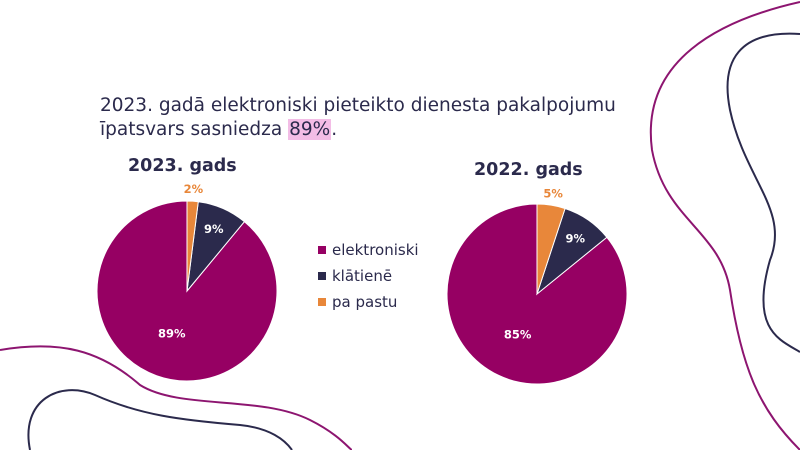  I want to click on legend-item-elektroniski: elektroniski, so click(368, 250).